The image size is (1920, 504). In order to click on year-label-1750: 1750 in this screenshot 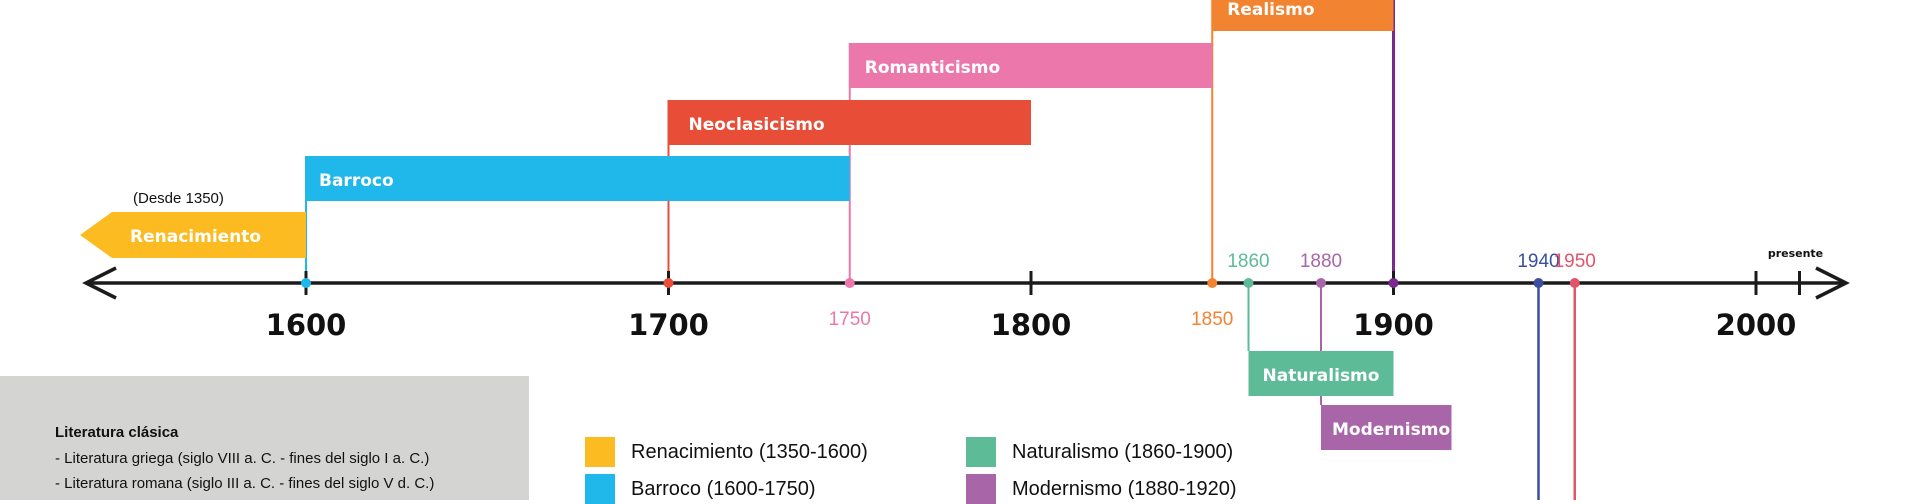, I will do `click(850, 319)`.